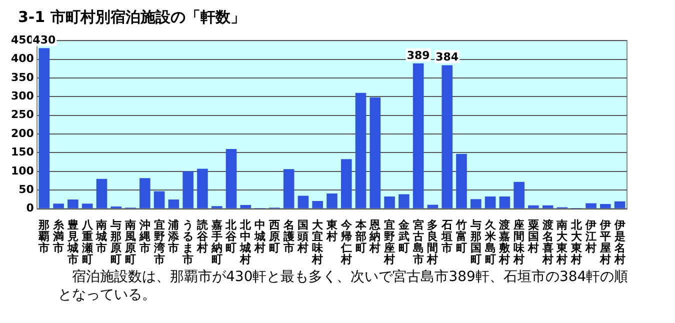  What do you see at coordinates (446, 236) in the screenshot?
I see `x-tick-label: 石垣市` at bounding box center [446, 236].